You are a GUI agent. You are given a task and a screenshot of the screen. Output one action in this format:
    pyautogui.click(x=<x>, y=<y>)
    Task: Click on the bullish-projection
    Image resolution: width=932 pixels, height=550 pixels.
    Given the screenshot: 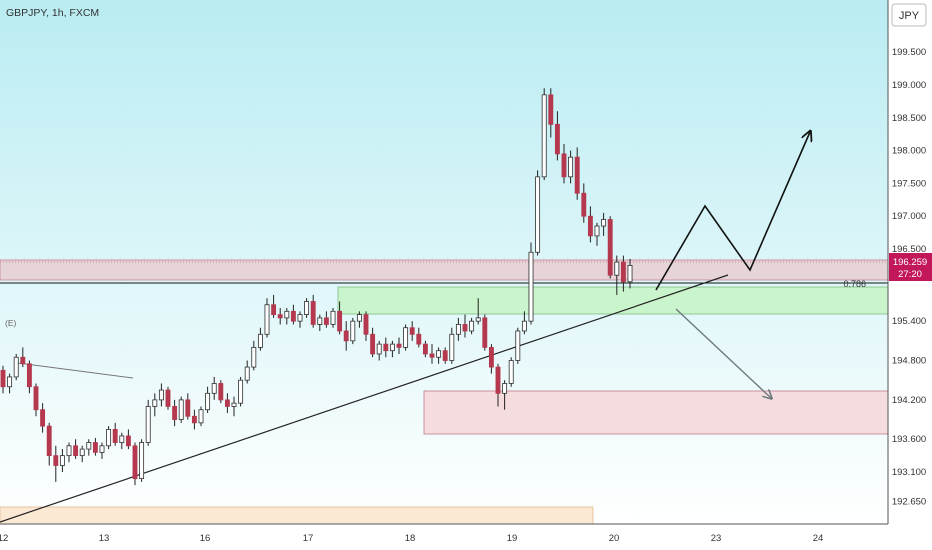 What is the action you would take?
    pyautogui.click(x=732, y=211)
    